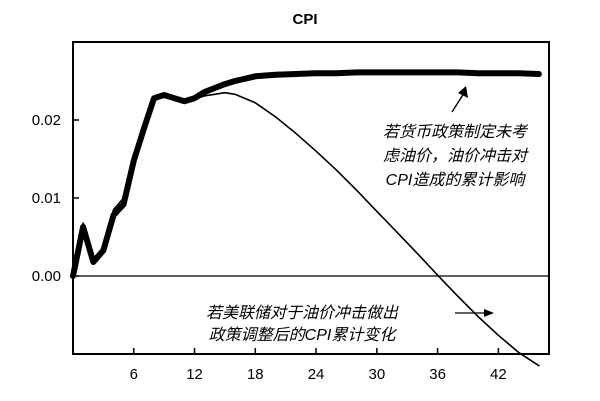 The width and height of the screenshot is (600, 401). I want to click on x-tick-label: 12, so click(194, 374).